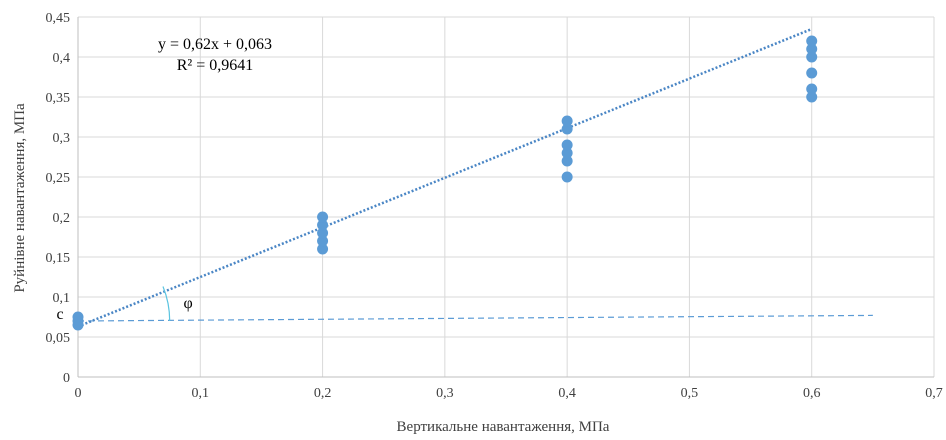 The height and width of the screenshot is (440, 946). What do you see at coordinates (58, 98) in the screenshot?
I see `y-tick-label: 0,35` at bounding box center [58, 98].